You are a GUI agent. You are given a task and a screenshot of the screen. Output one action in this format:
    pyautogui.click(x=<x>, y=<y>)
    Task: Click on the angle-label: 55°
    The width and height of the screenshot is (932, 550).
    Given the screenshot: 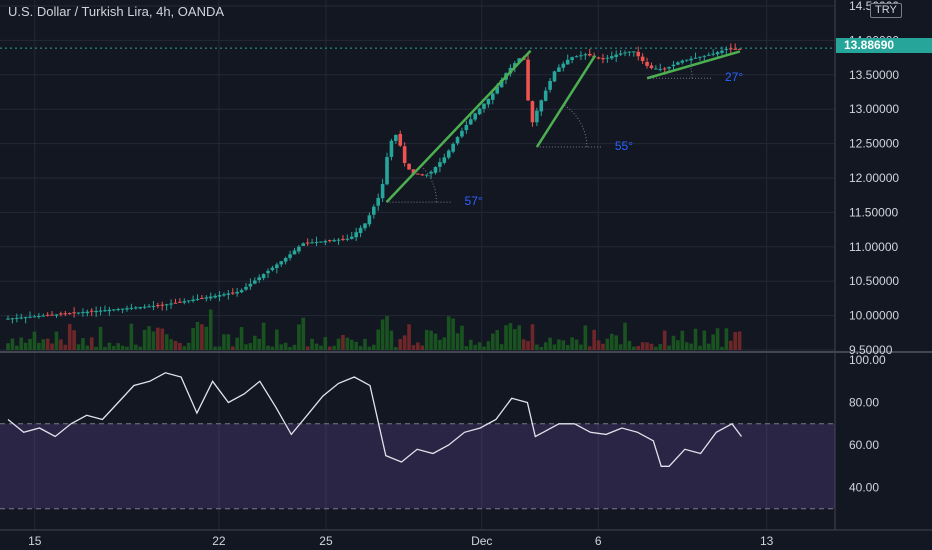 What is the action you would take?
    pyautogui.click(x=624, y=146)
    